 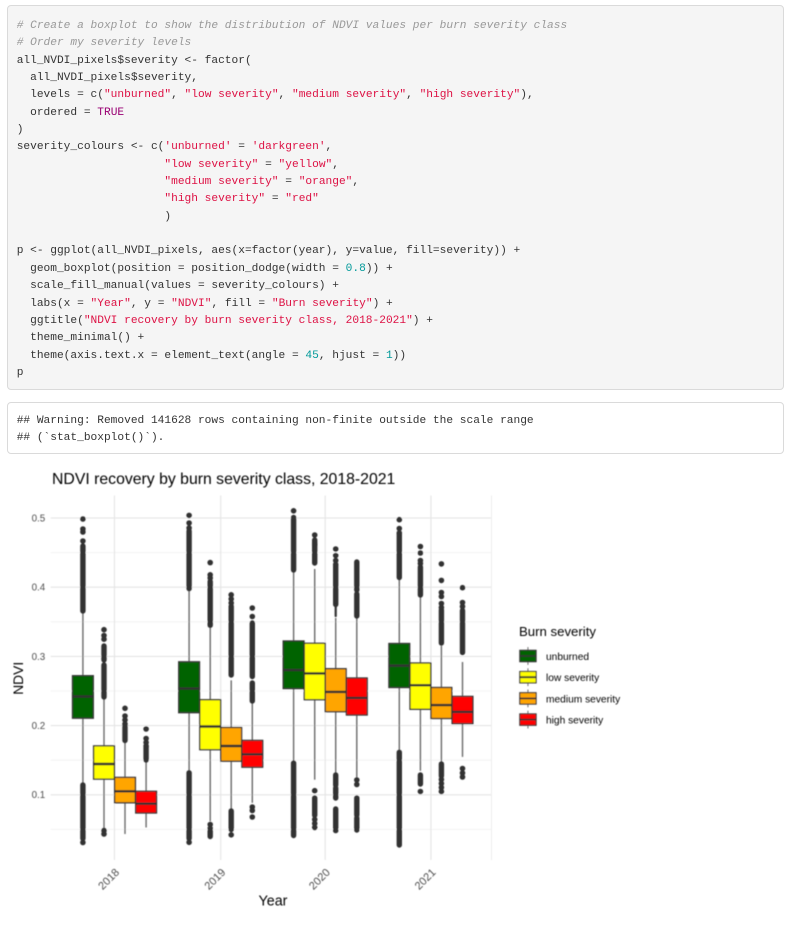 What do you see at coordinates (216, 880) in the screenshot?
I see `svg-text: 2019` at bounding box center [216, 880].